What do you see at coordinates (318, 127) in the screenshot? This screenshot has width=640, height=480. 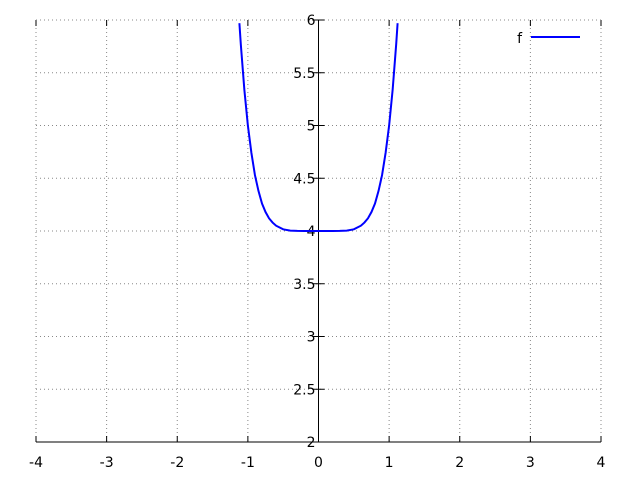 I see `series-line-f` at bounding box center [318, 127].